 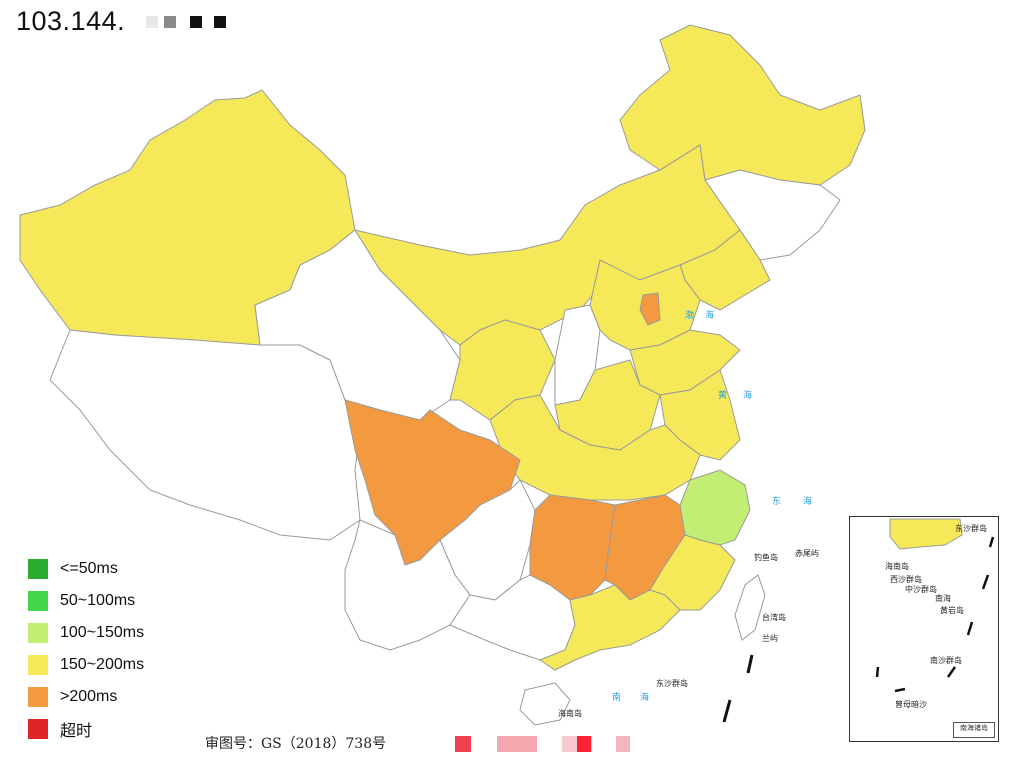 What do you see at coordinates (750, 607) in the screenshot?
I see `region-taiwan` at bounding box center [750, 607].